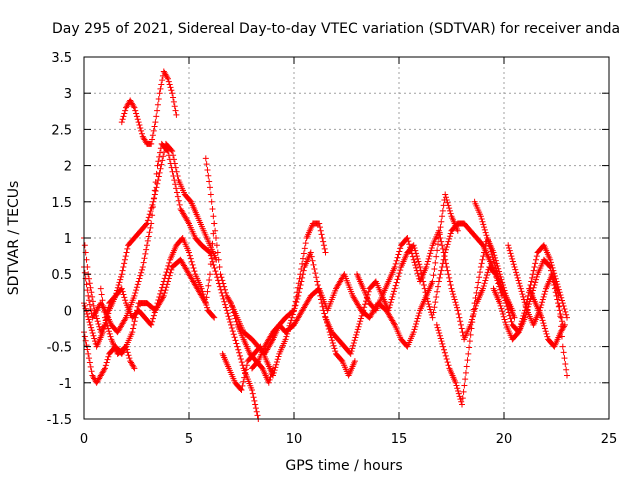 This screenshot has width=640, height=480. I want to click on series-sat-n, so click(474, 321).